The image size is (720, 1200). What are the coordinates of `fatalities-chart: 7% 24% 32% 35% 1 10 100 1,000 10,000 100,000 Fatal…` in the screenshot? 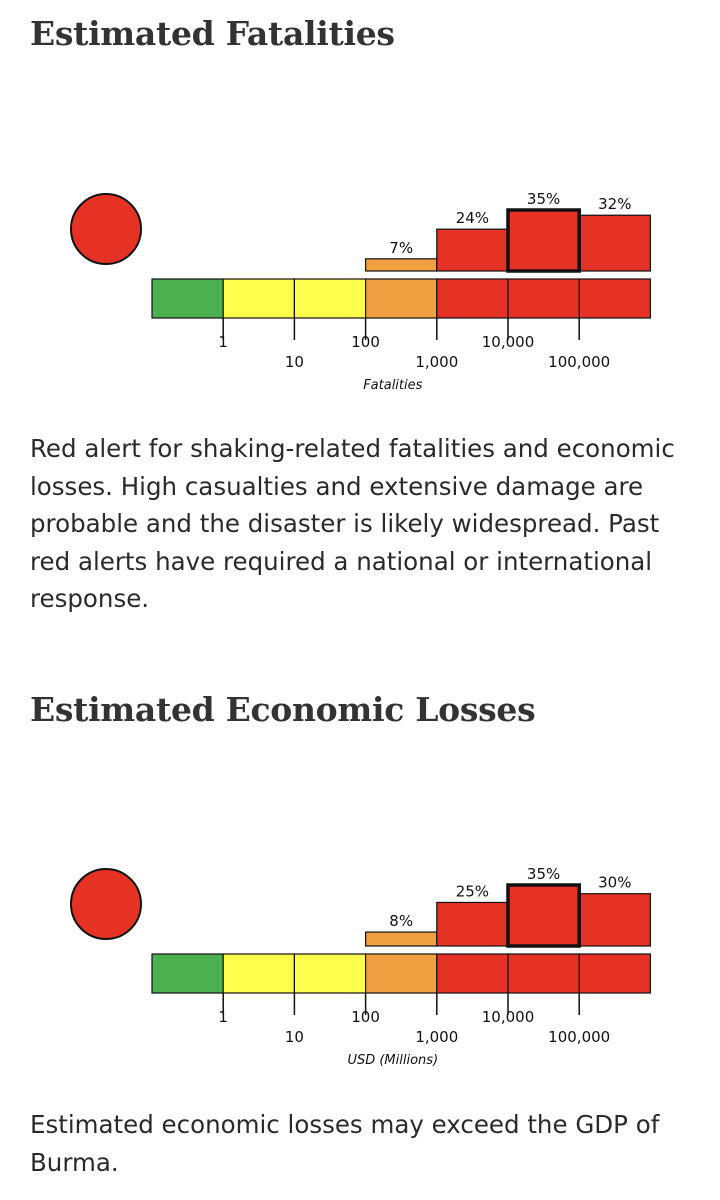 It's located at (361, 291).